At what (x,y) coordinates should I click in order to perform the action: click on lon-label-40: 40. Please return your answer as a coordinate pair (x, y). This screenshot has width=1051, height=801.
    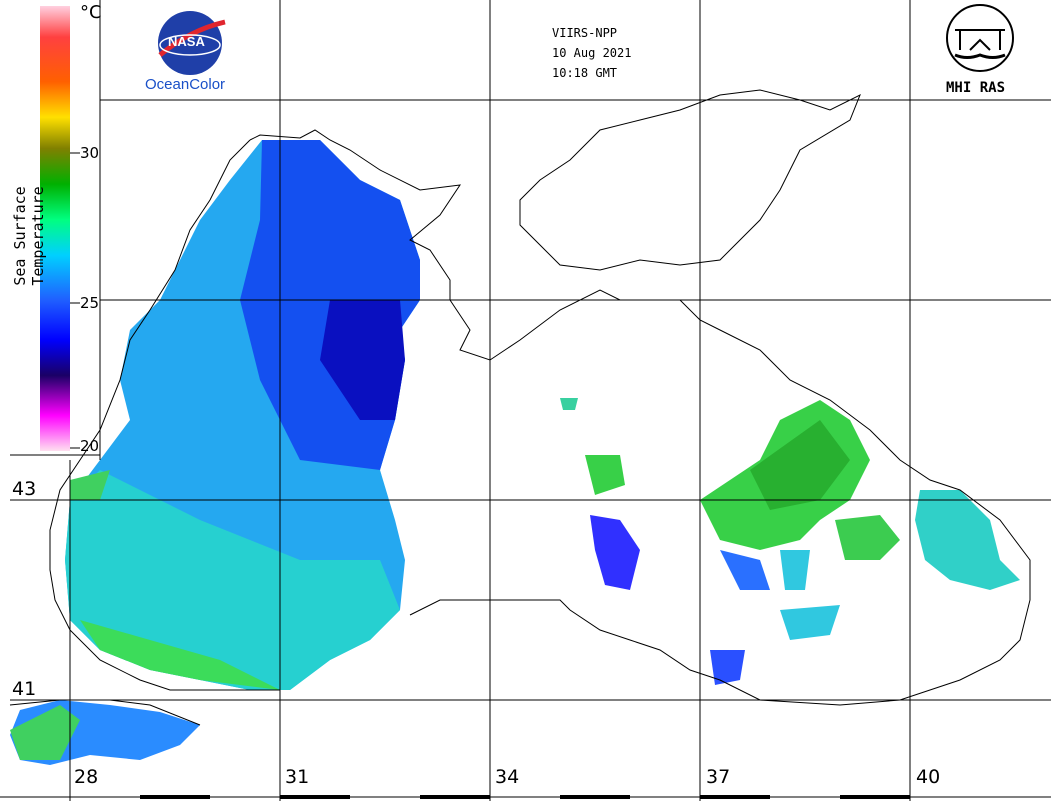
    Looking at the image, I should click on (928, 777).